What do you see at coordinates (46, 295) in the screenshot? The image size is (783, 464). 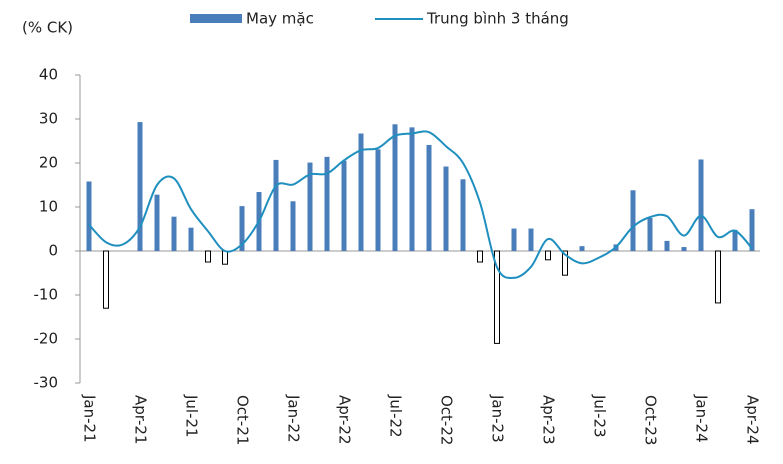 I see `y-tick-label: -10` at bounding box center [46, 295].